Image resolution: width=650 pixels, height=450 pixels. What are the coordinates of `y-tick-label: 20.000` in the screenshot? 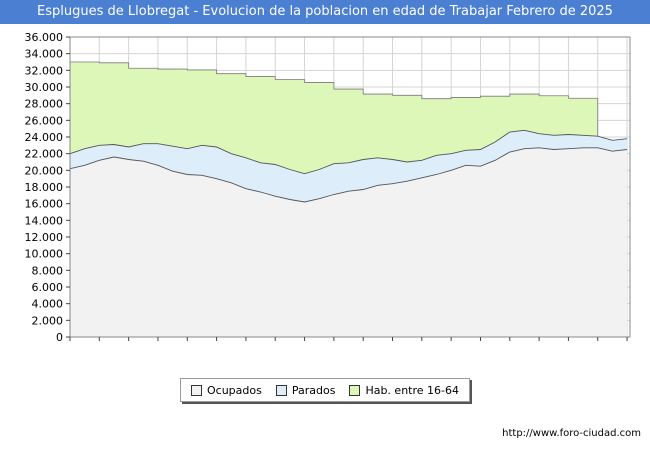 It's located at (44, 170).